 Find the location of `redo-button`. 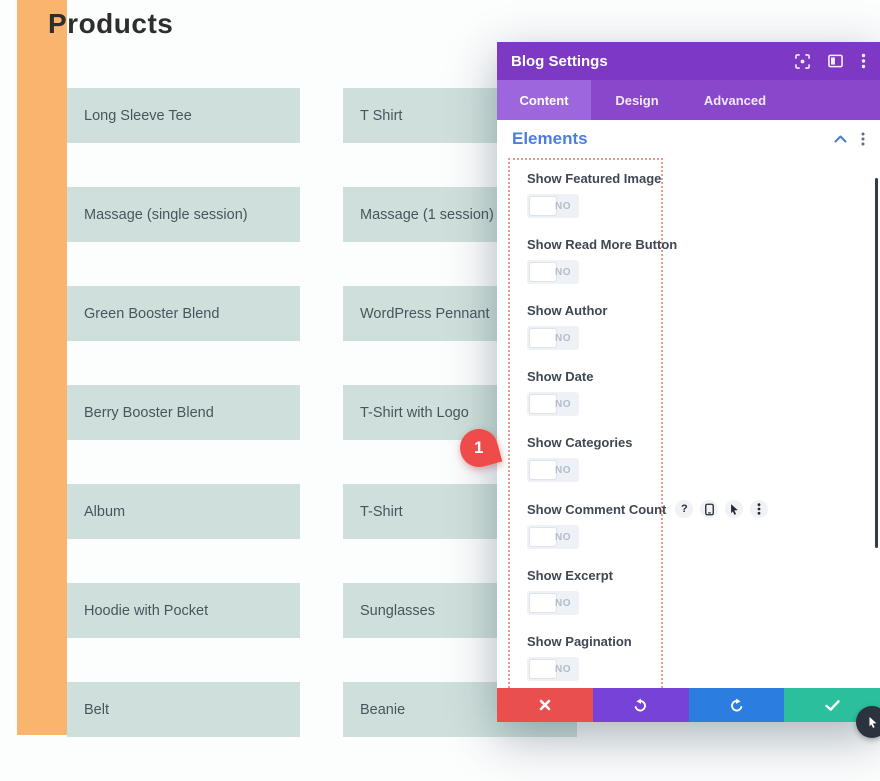

redo-button is located at coordinates (736, 705).